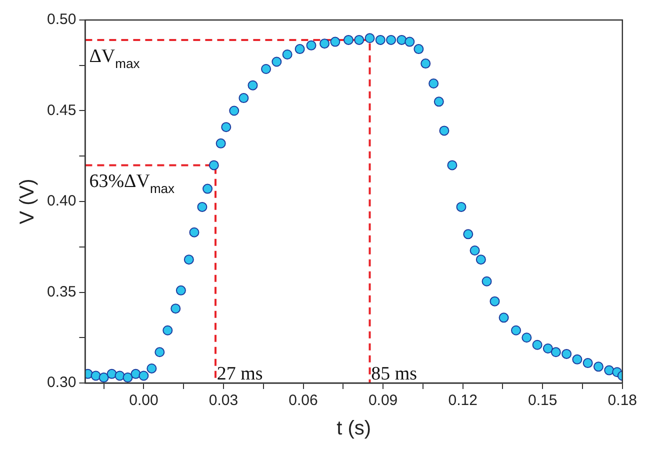 The image size is (648, 453). I want to click on y-axis-title: V (V), so click(27, 201).